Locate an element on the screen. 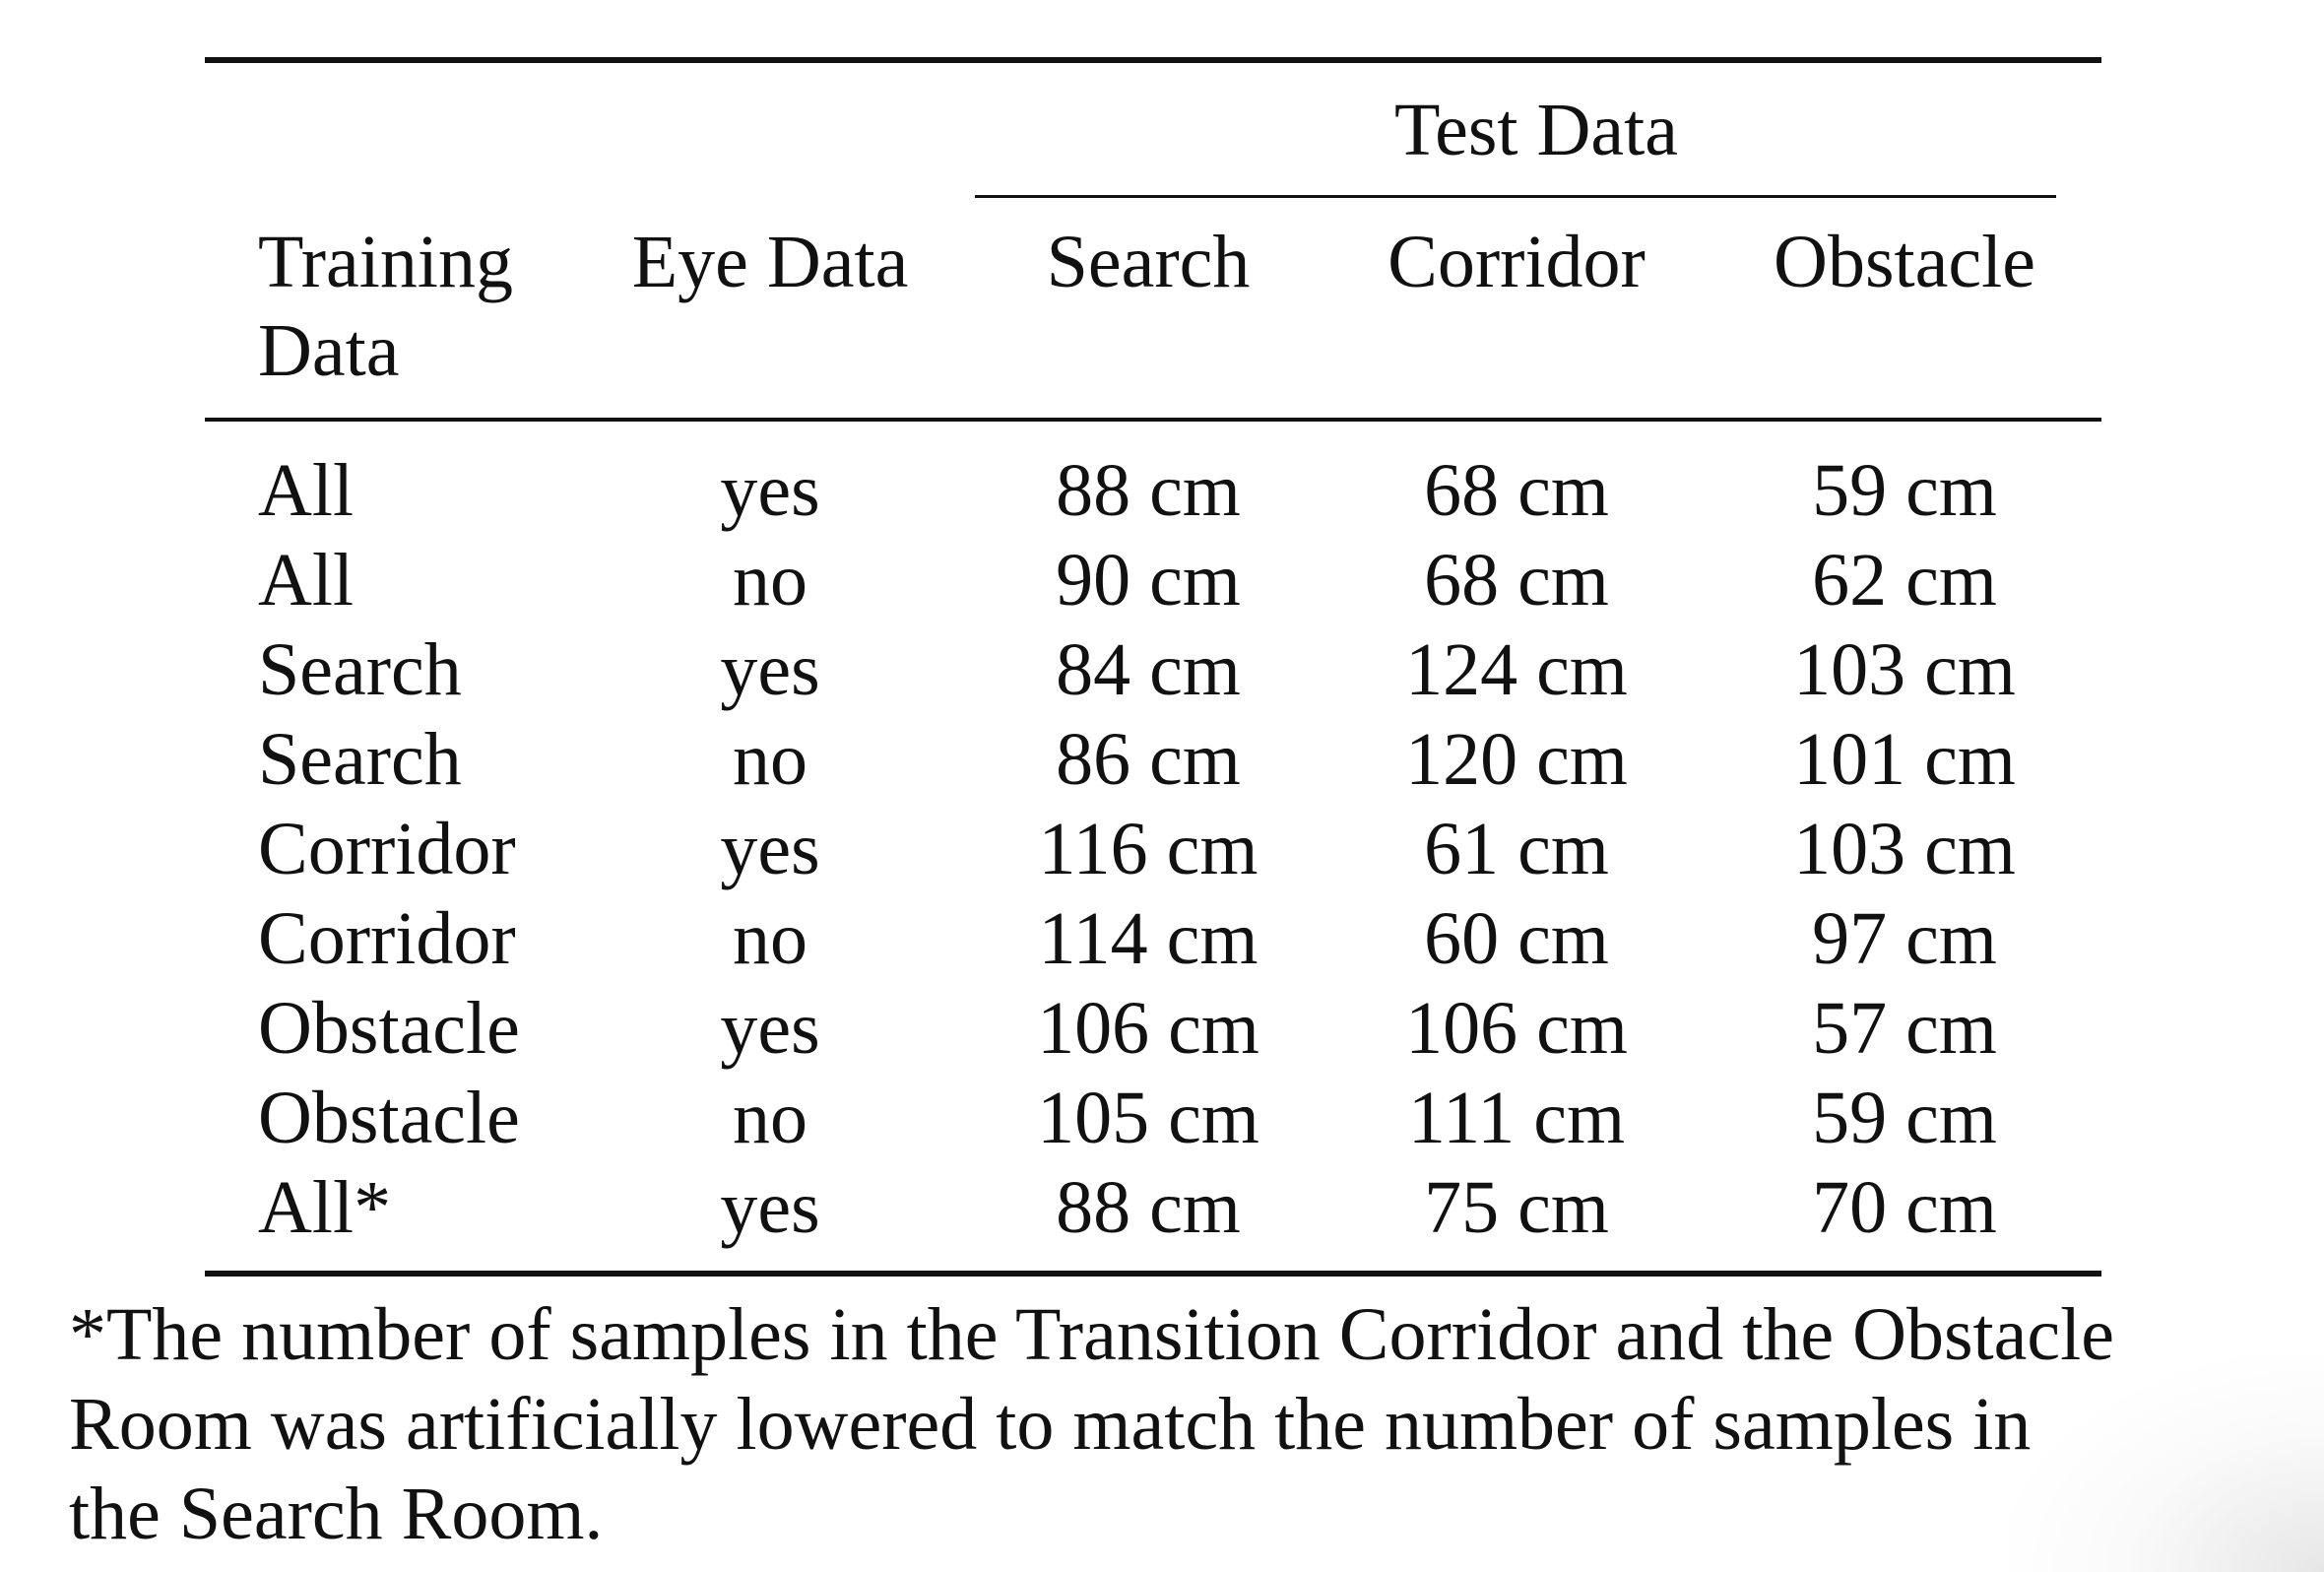 The image size is (2324, 1572). table-top-rule is located at coordinates (1153, 60).